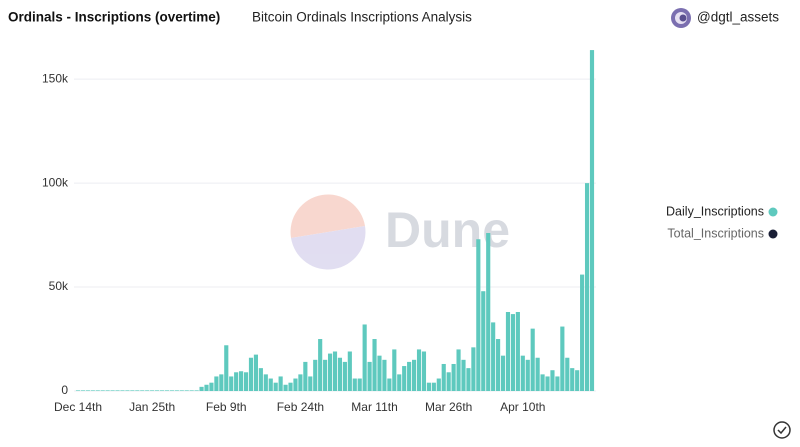 Image resolution: width=800 pixels, height=447 pixels. I want to click on chart-title: Ordinals - Inscriptions (overtime), so click(114, 17).